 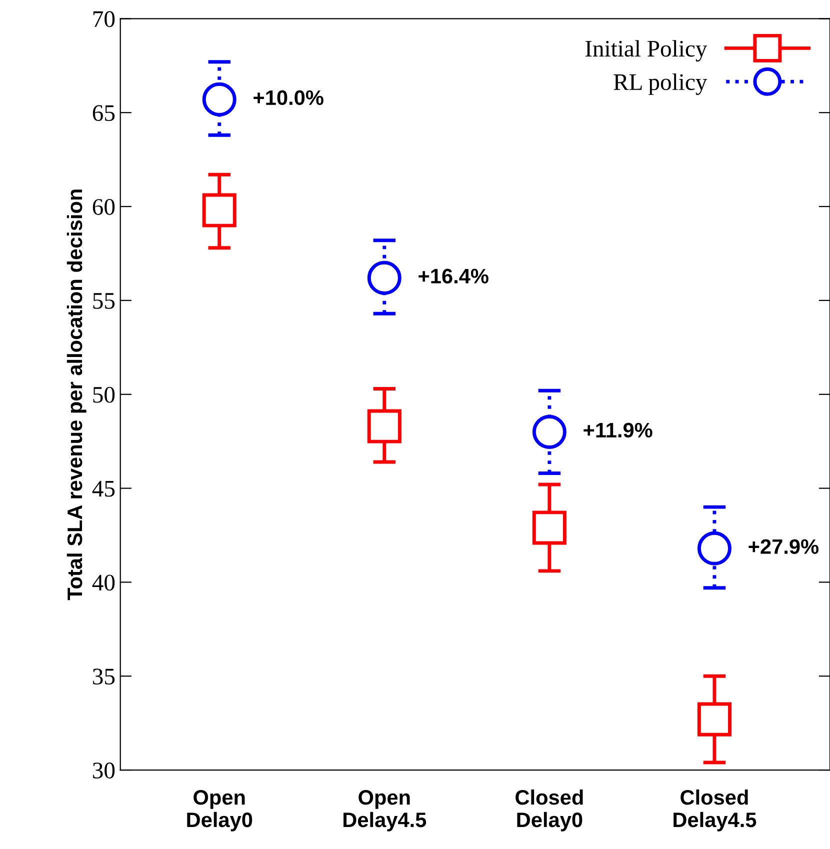 I want to click on y-tick-label: 35, so click(x=104, y=676).